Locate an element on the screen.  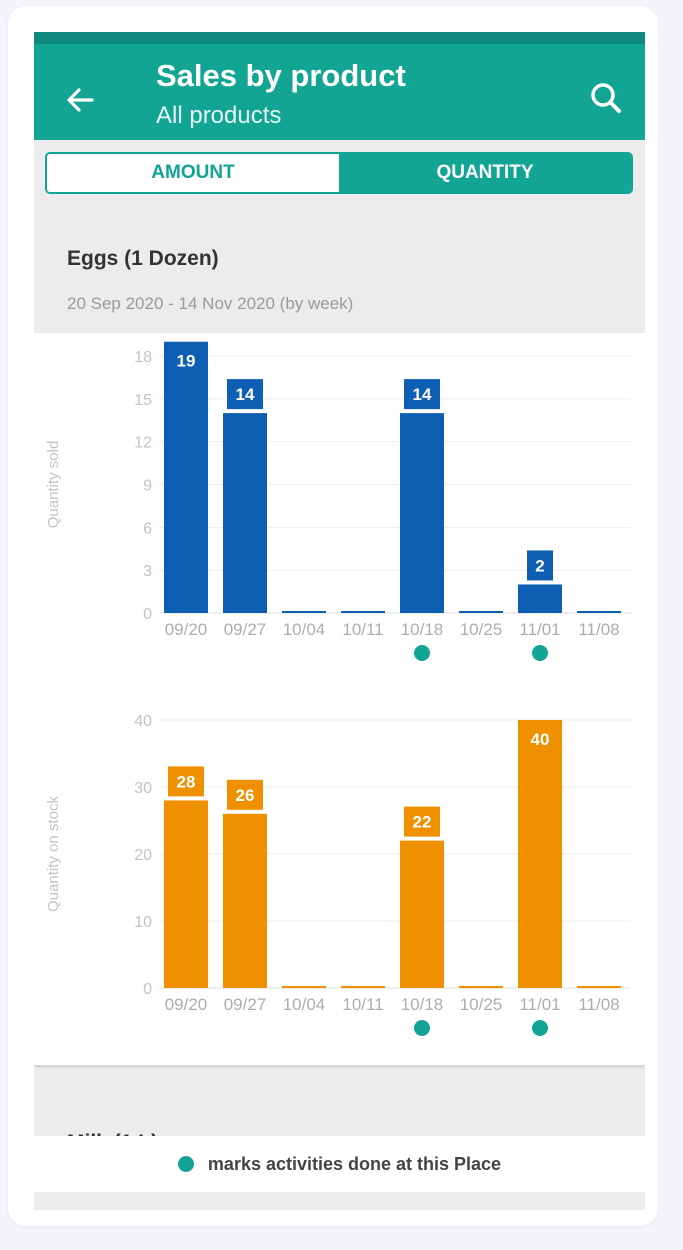
data-label: 19 is located at coordinates (186, 361).